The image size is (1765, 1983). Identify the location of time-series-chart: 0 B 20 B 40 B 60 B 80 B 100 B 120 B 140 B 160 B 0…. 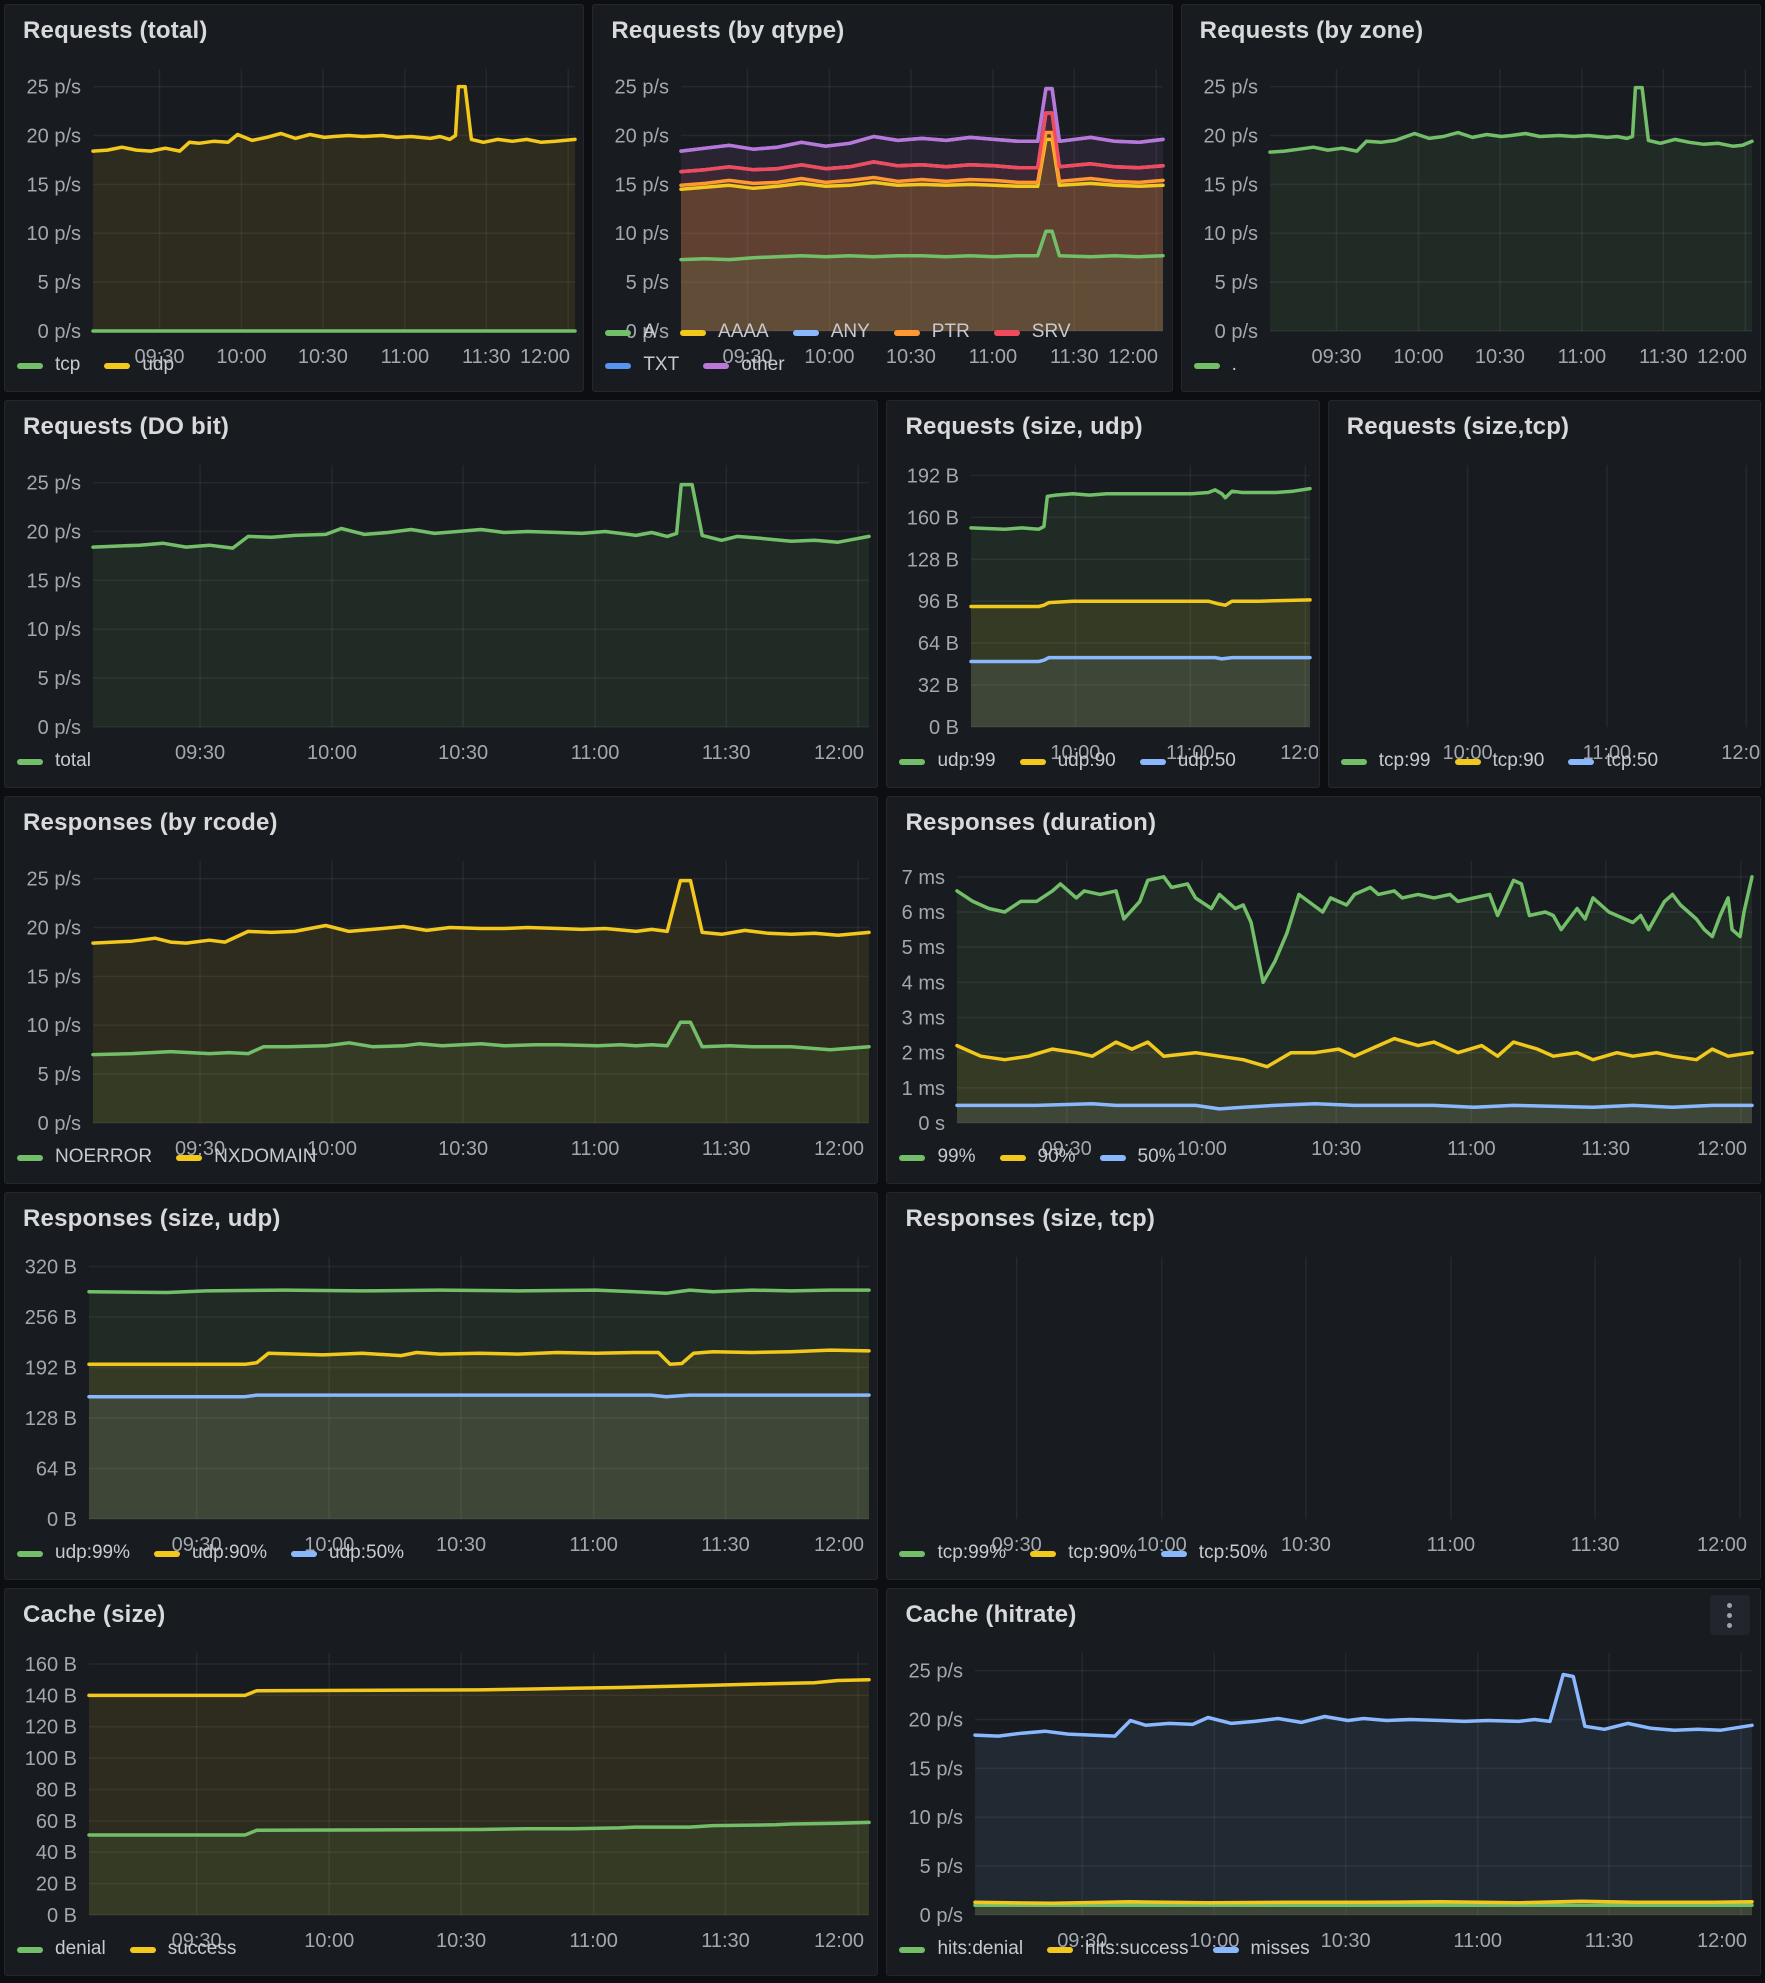
(441, 1795).